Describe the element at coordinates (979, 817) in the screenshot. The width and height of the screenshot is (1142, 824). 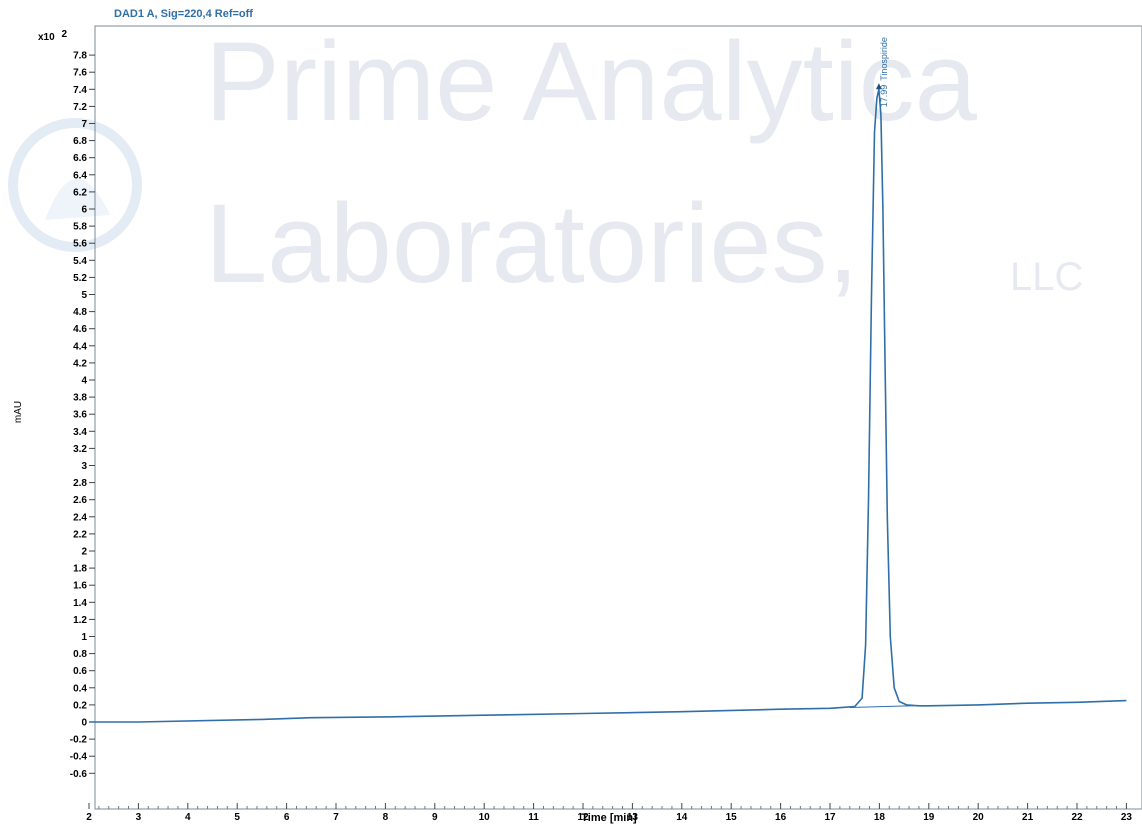
I see `x-tick-label: 20` at that location.